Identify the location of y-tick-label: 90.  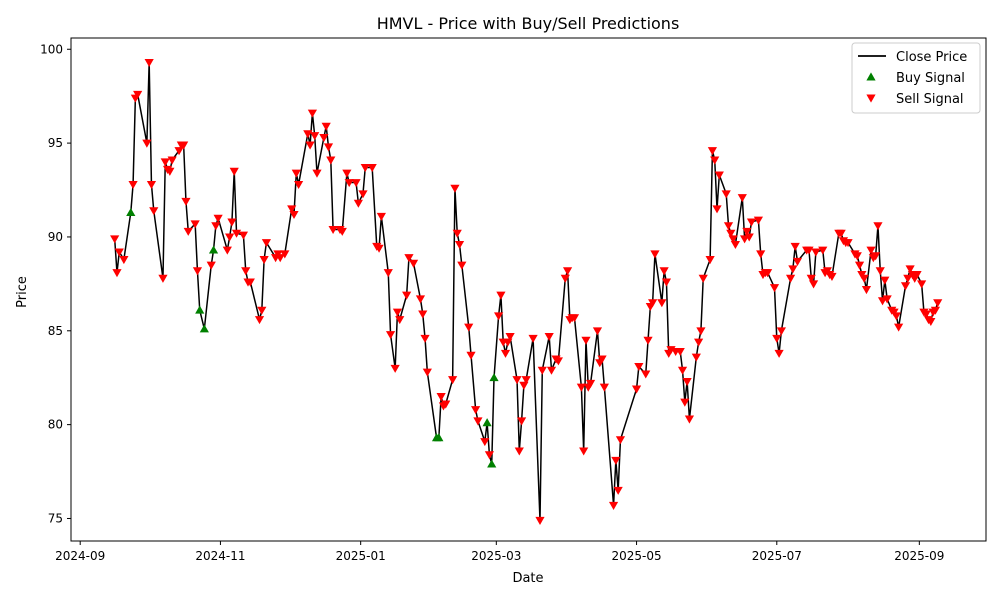
(55, 237).